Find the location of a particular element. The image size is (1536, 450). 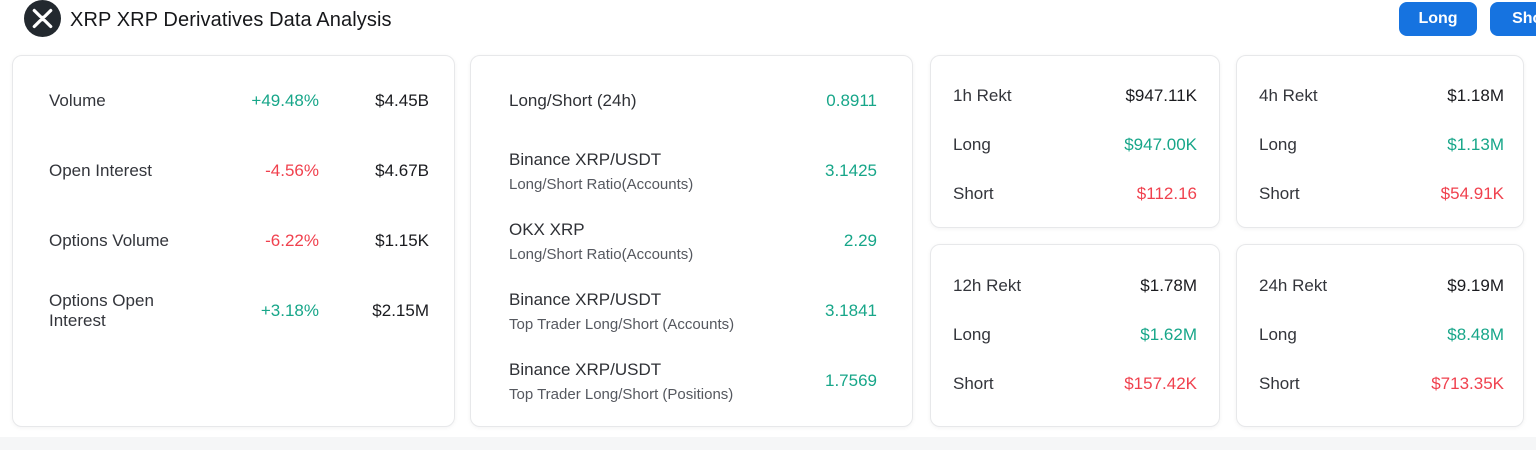

ratio-row-24h: Long/Short (24h) 0.8911 is located at coordinates (693, 101).